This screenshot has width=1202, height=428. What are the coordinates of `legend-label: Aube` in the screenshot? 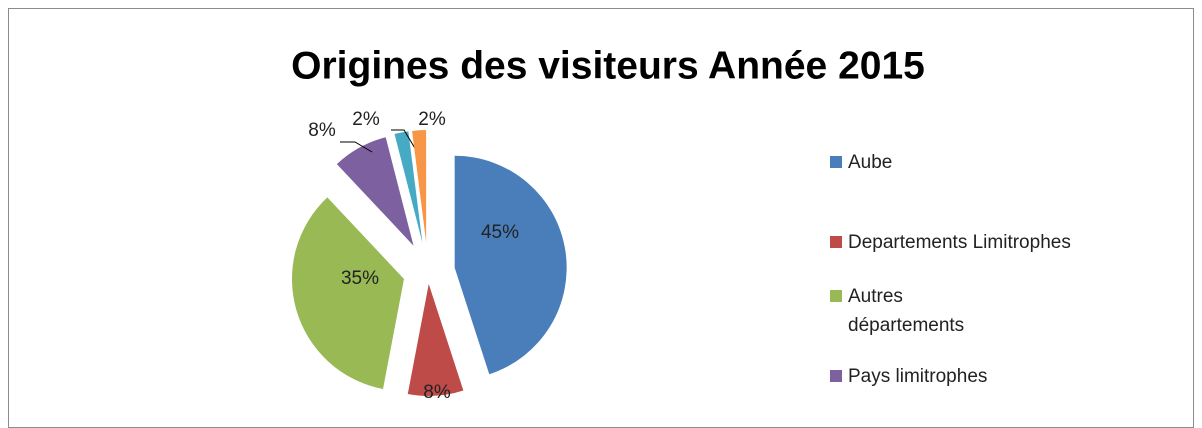 It's located at (870, 162).